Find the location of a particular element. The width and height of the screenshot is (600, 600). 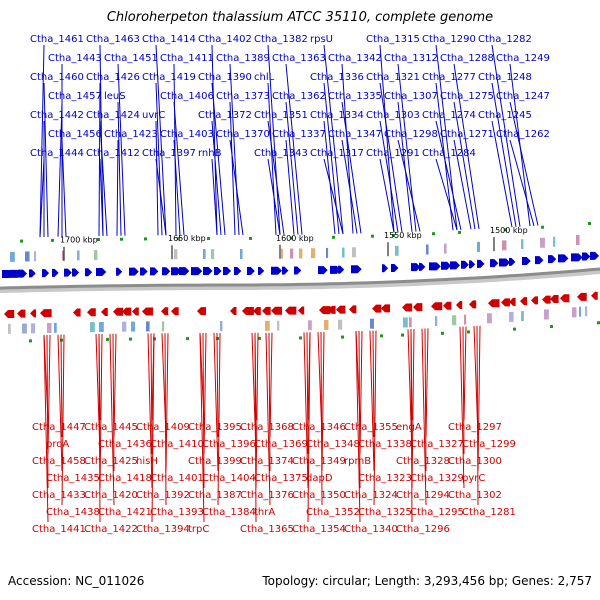

forward-gene-label: Ctha_1403 is located at coordinates (187, 134).